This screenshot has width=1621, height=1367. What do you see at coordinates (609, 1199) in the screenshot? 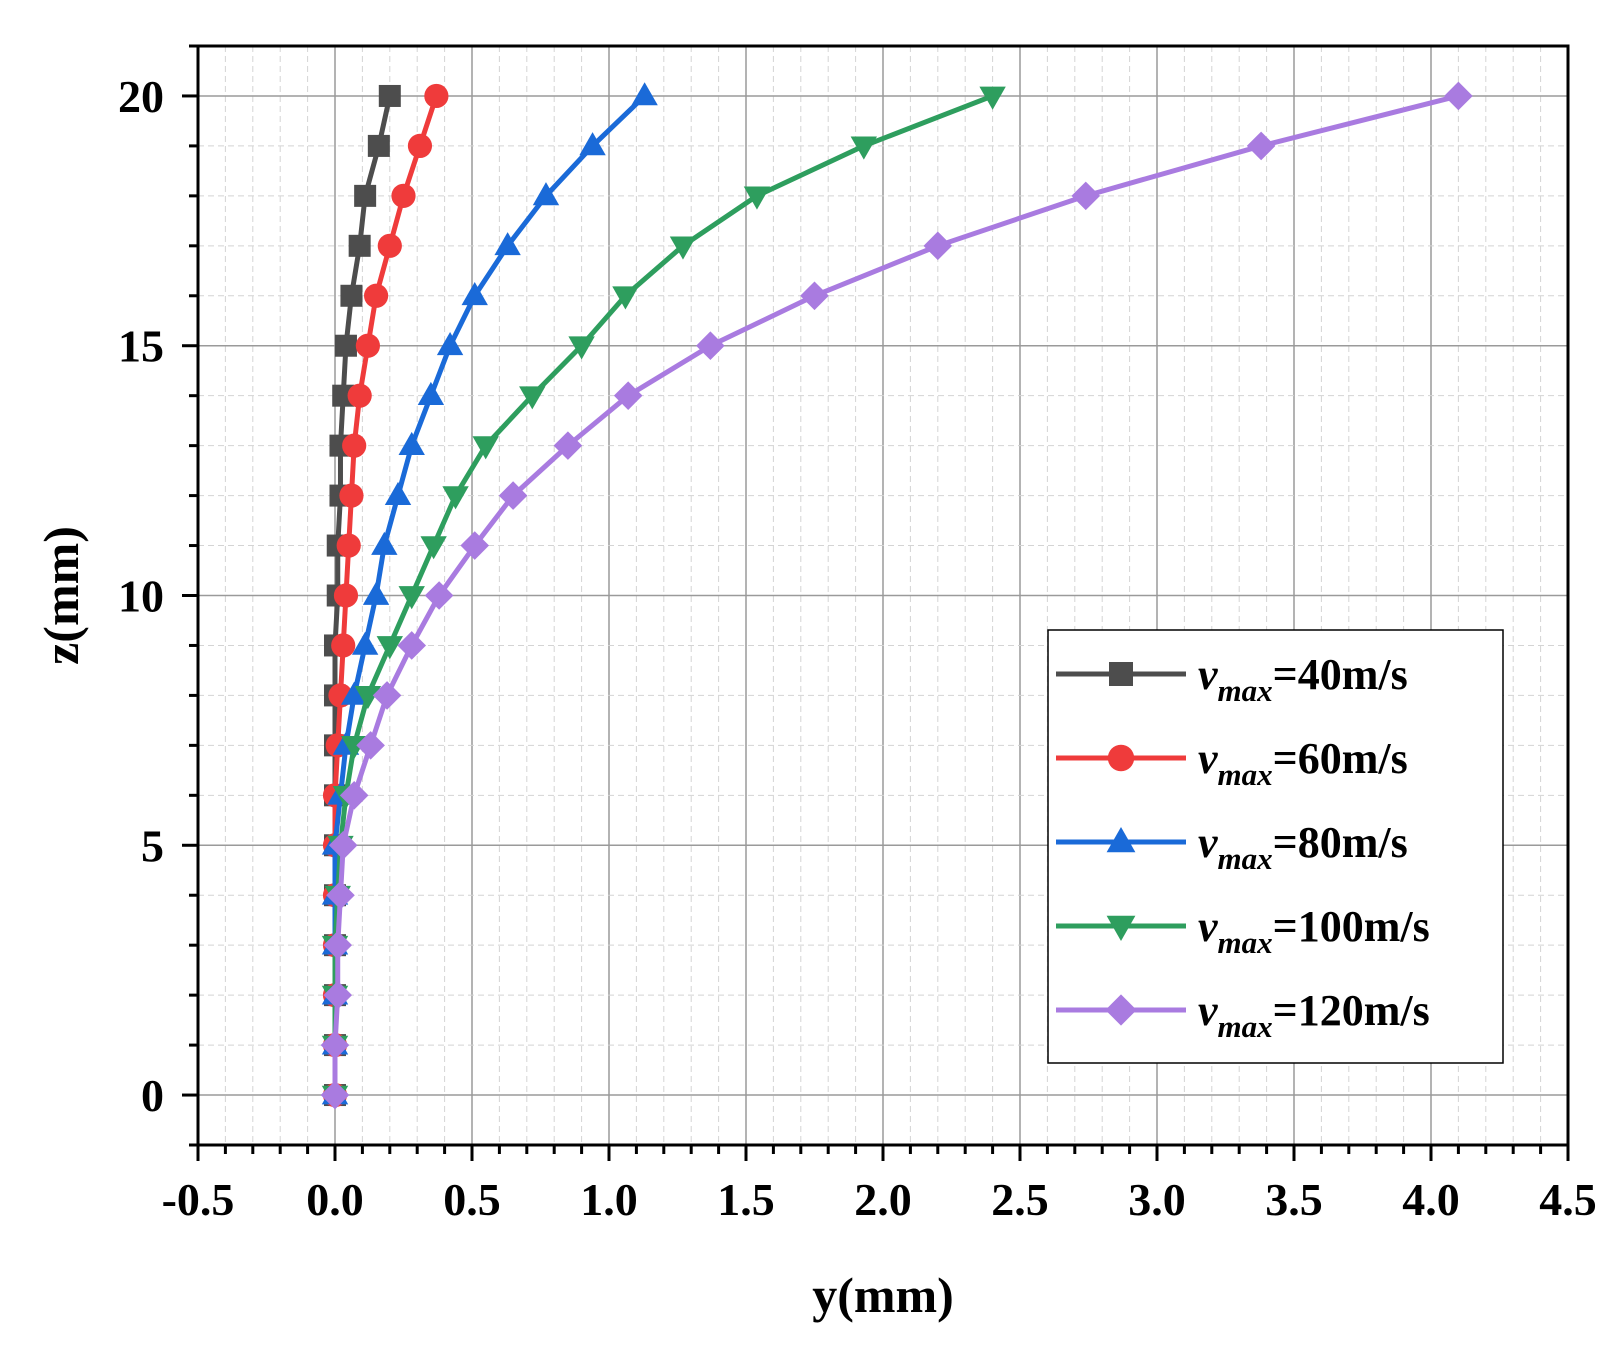
I see `x-tick-label: 1.0` at bounding box center [609, 1199].